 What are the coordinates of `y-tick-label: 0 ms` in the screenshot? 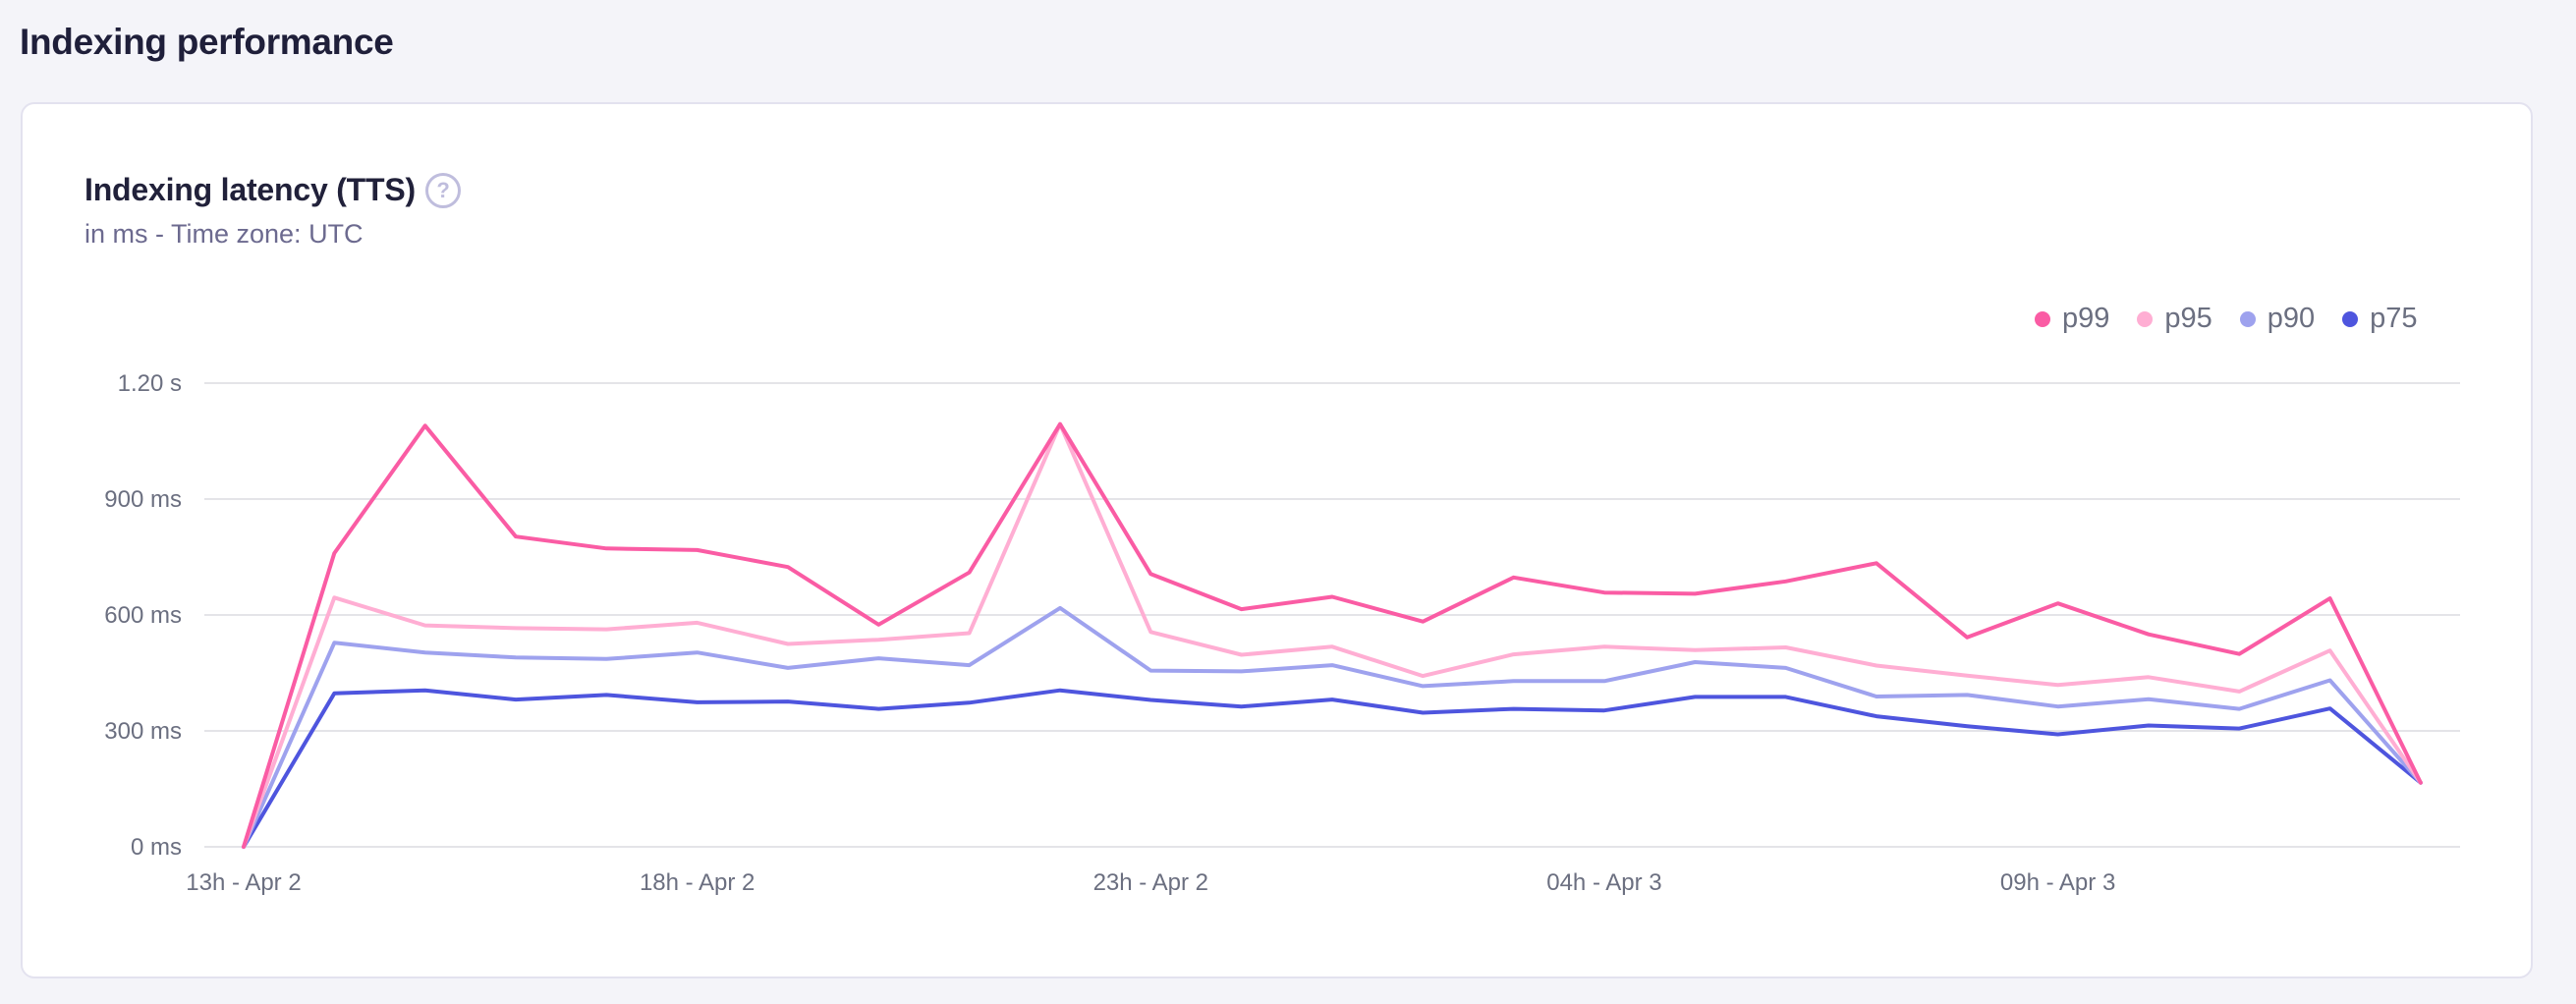 It's located at (156, 847).